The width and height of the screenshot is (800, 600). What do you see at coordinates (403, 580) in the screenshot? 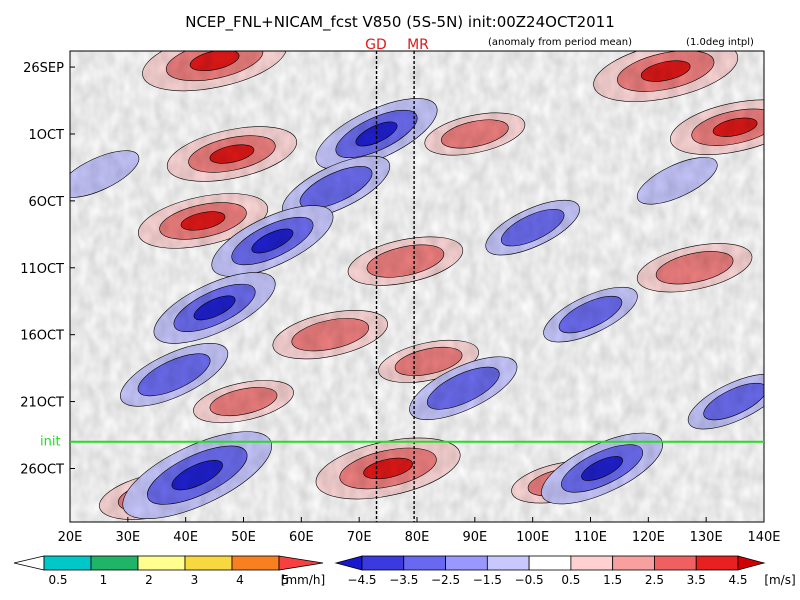
I see `colorbar-label: −3.5` at bounding box center [403, 580].